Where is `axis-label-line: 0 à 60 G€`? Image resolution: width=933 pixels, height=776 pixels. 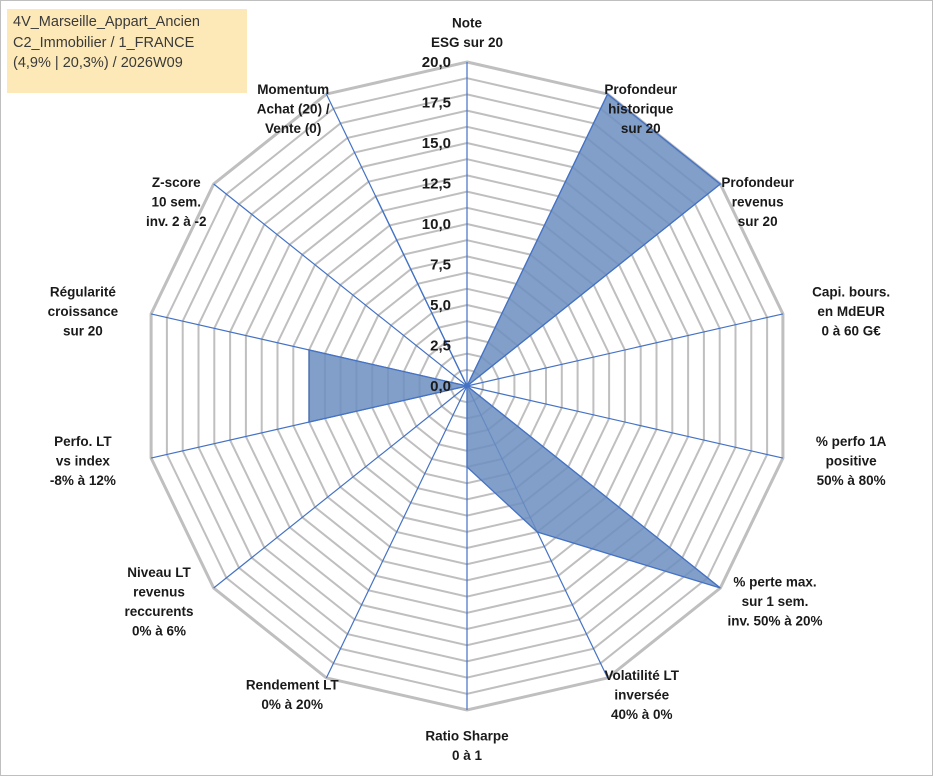 axis-label-line: 0 à 60 G€ is located at coordinates (851, 331).